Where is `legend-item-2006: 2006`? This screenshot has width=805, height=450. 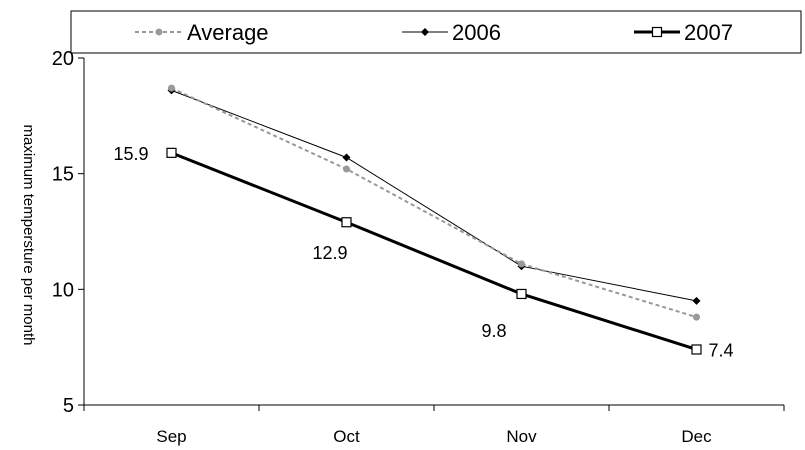
legend-item-2006: 2006 is located at coordinates (451, 32).